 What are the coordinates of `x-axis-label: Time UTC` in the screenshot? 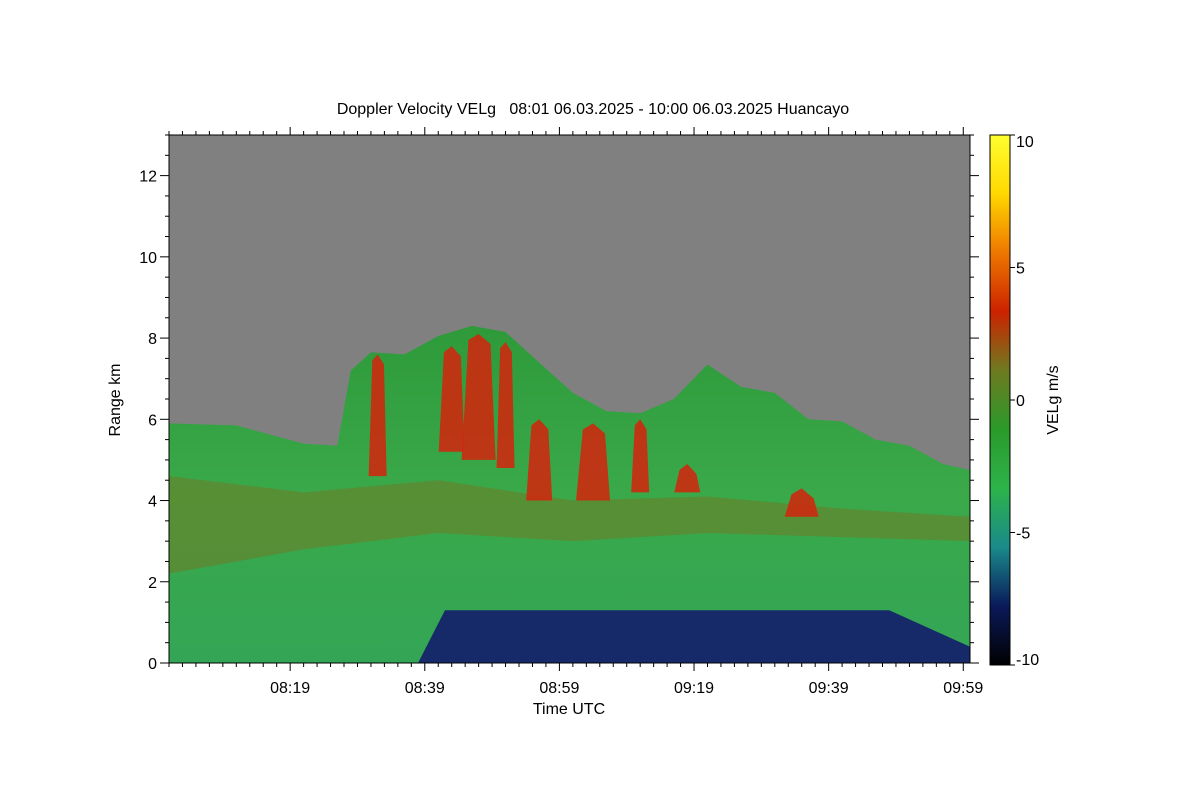 It's located at (569, 709).